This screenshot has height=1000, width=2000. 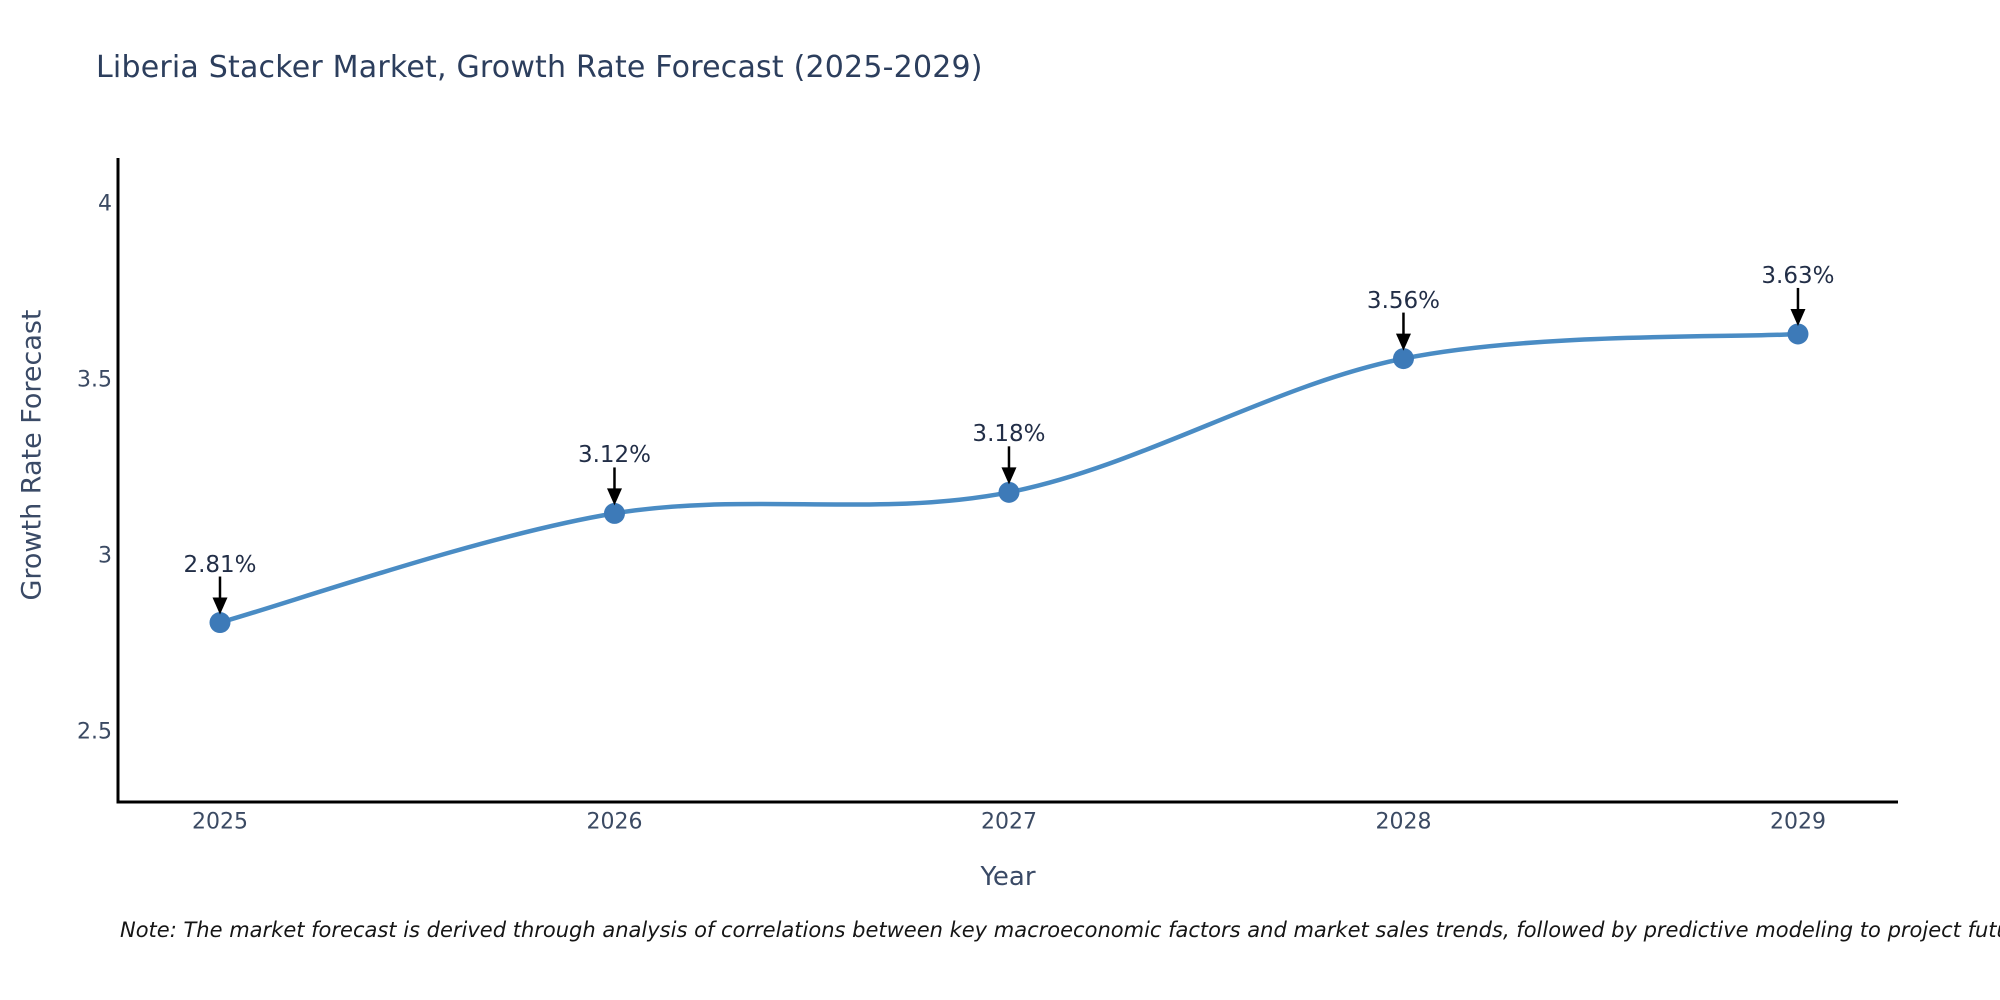 I want to click on x-tick-label: 2029, so click(x=1797, y=822).